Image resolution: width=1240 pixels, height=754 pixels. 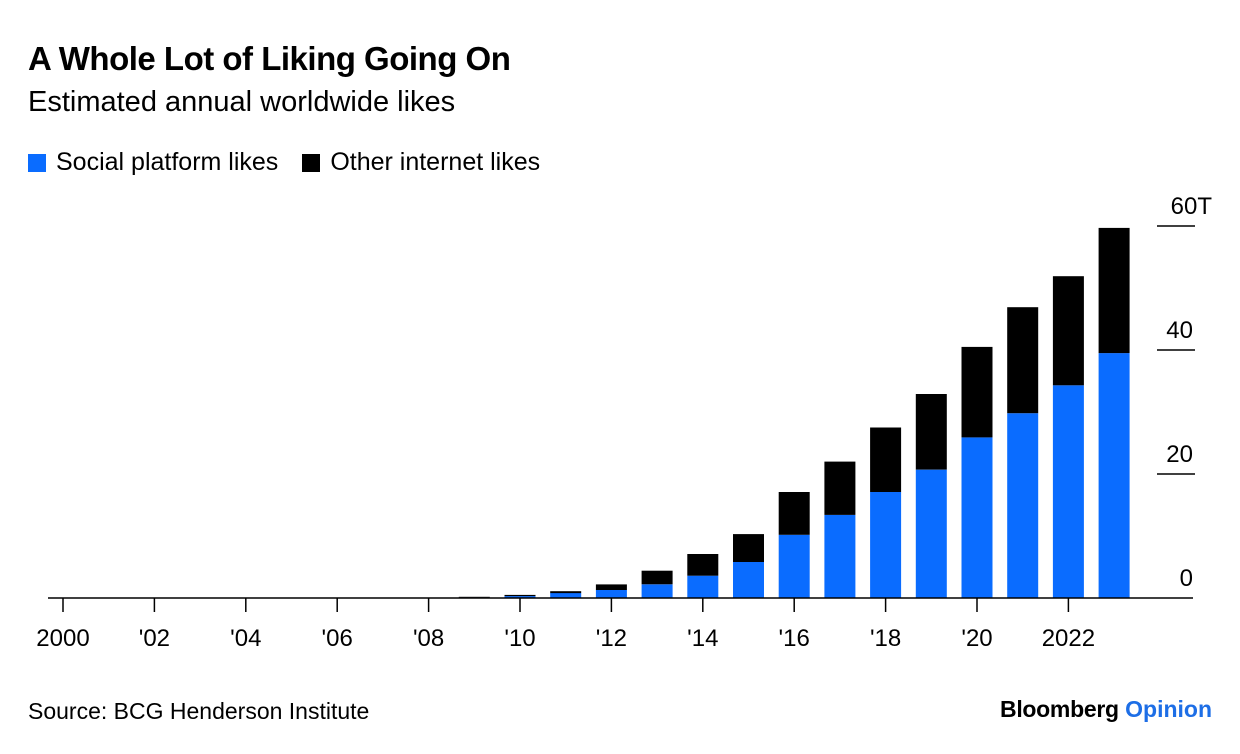 I want to click on x-tick-label-2008: '08, so click(x=428, y=638).